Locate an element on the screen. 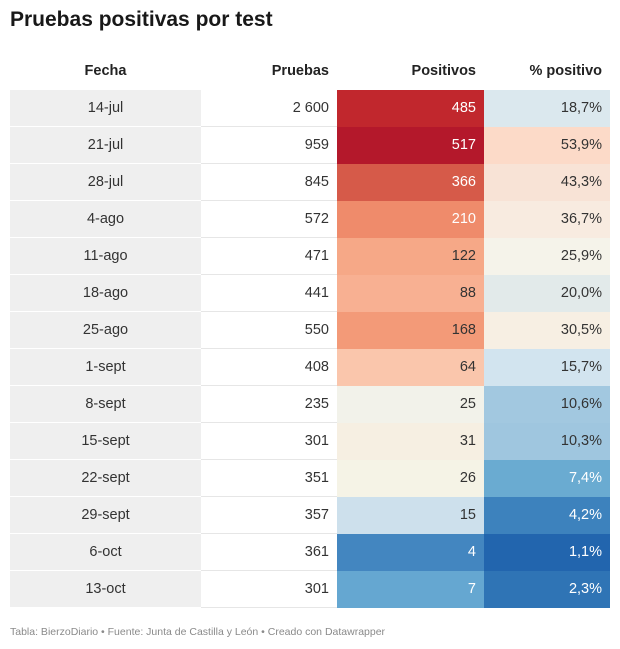  cell-pct-positivo: 1,1% is located at coordinates (547, 552).